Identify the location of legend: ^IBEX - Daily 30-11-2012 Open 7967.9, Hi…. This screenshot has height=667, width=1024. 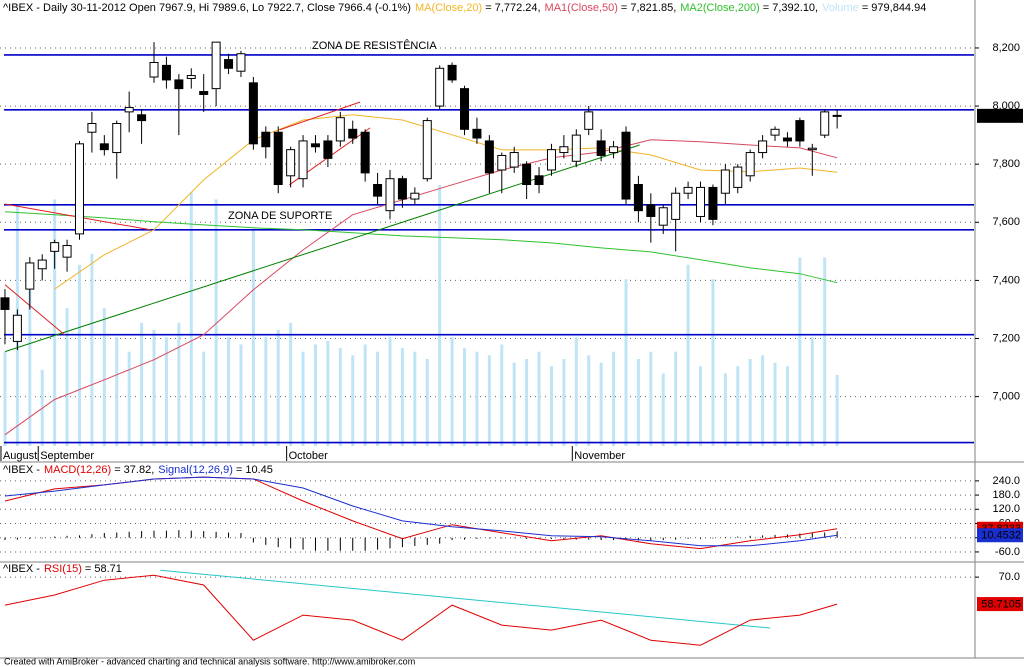
(464, 8).